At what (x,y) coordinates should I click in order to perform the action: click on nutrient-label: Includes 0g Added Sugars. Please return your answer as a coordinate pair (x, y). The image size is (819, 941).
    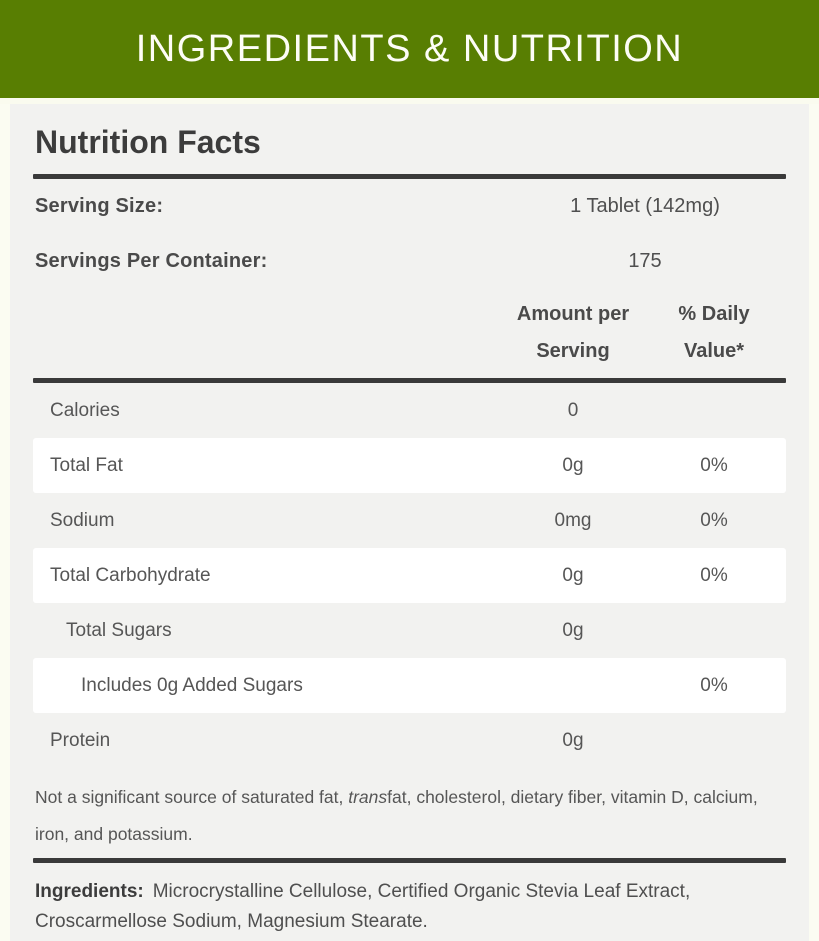
    Looking at the image, I should click on (192, 685).